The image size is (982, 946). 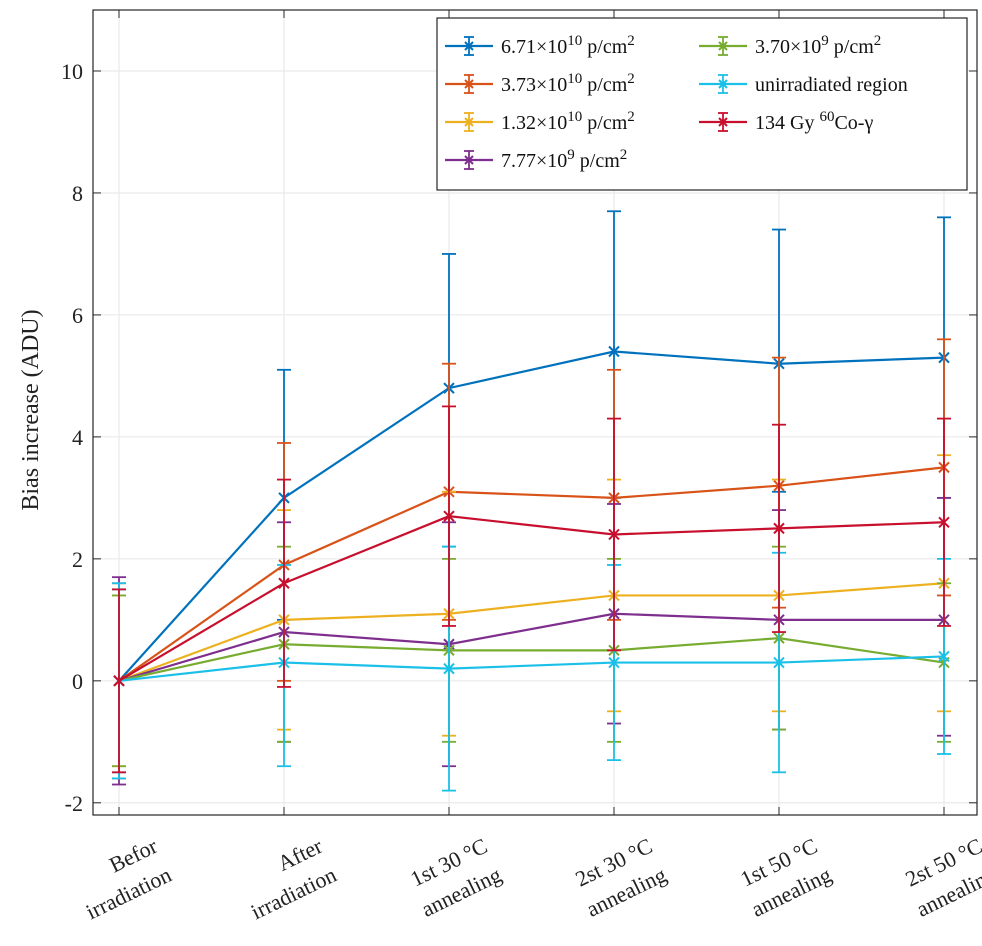 I want to click on legend-label-part: Co-γ, so click(x=853, y=123).